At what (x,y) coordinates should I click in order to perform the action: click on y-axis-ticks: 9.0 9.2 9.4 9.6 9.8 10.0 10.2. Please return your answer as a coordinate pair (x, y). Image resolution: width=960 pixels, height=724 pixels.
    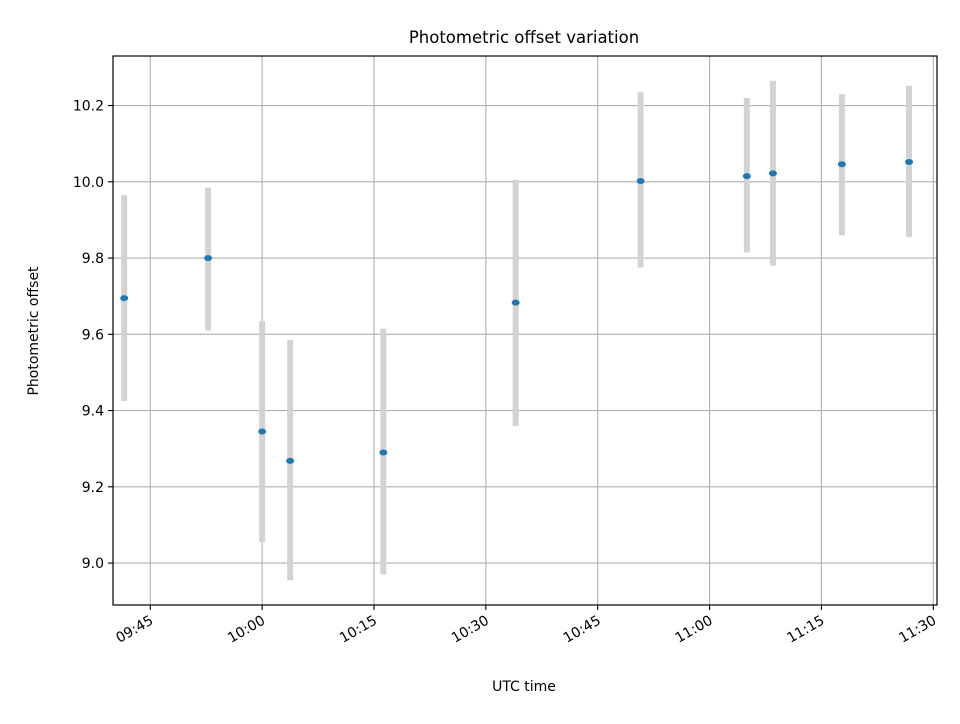
    Looking at the image, I should click on (93, 335).